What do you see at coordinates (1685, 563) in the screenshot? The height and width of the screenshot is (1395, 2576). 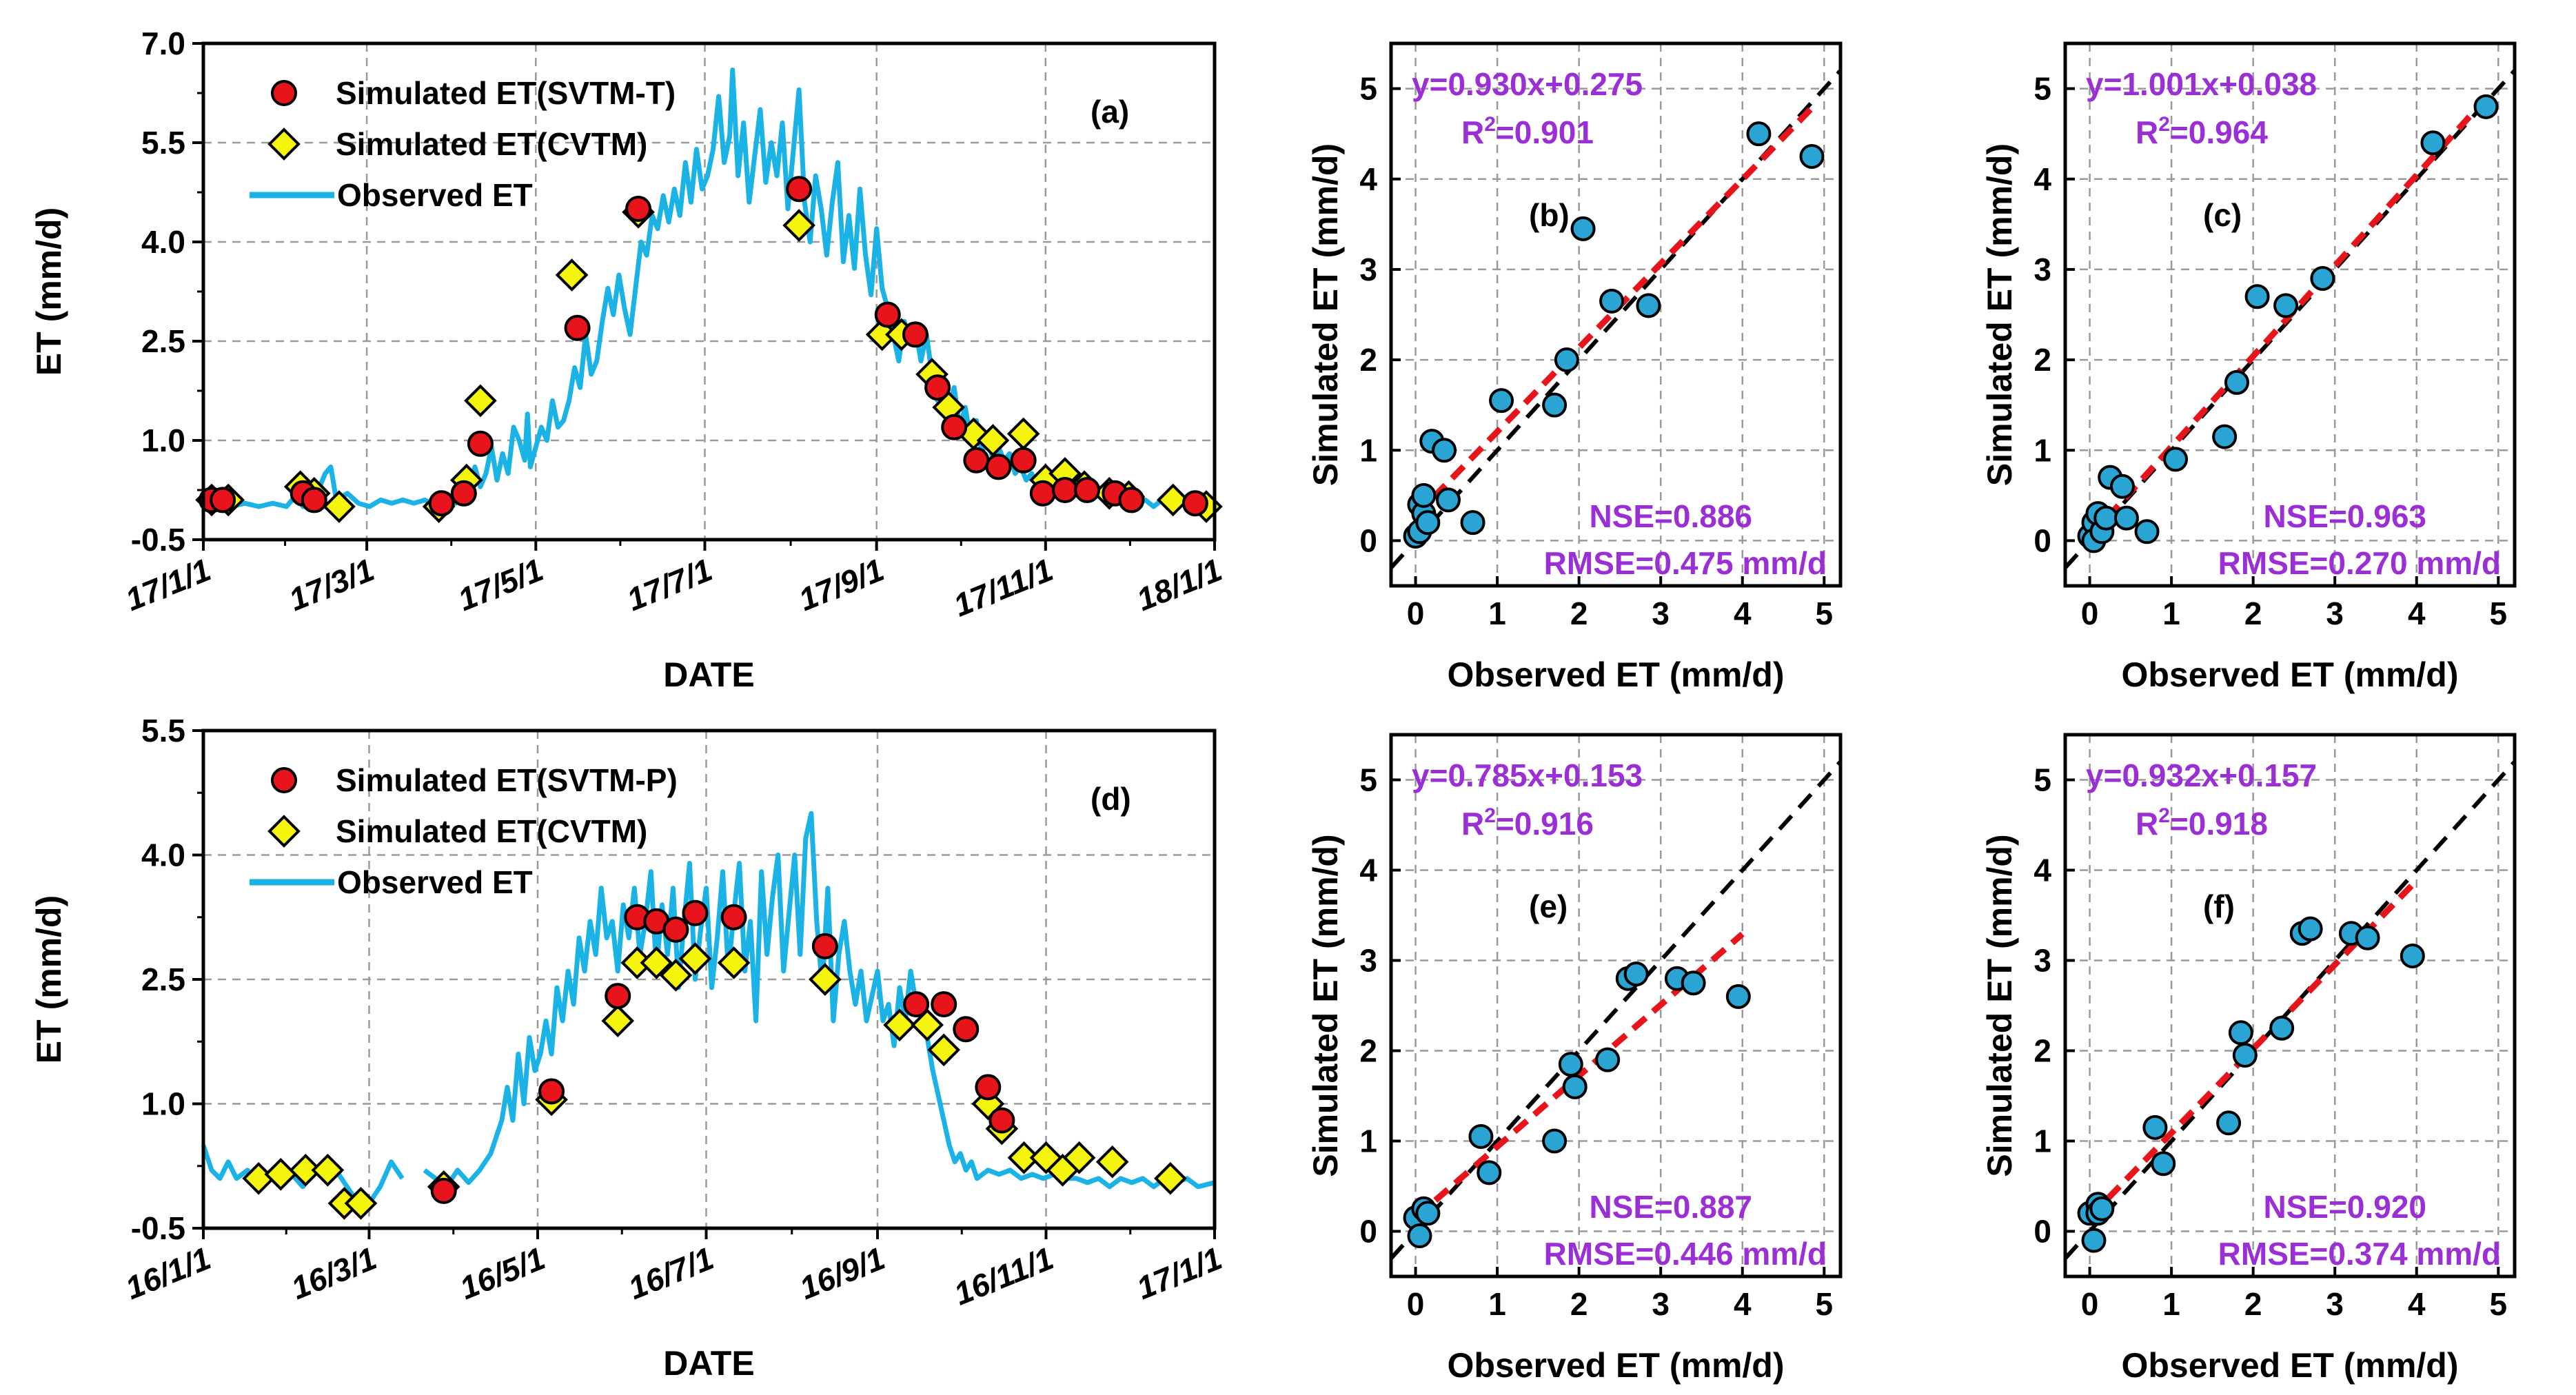 I see `rmse-label: RMSE=0.475 mm/d` at bounding box center [1685, 563].